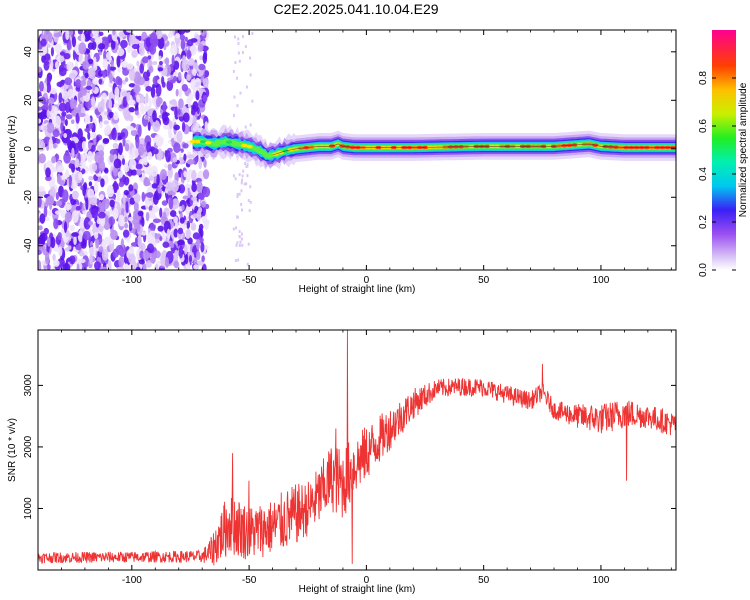  Describe the element at coordinates (717, 174) in the screenshot. I see `colorbar-axes: 0.0 0.2 0.4 0.6 0.8` at that location.